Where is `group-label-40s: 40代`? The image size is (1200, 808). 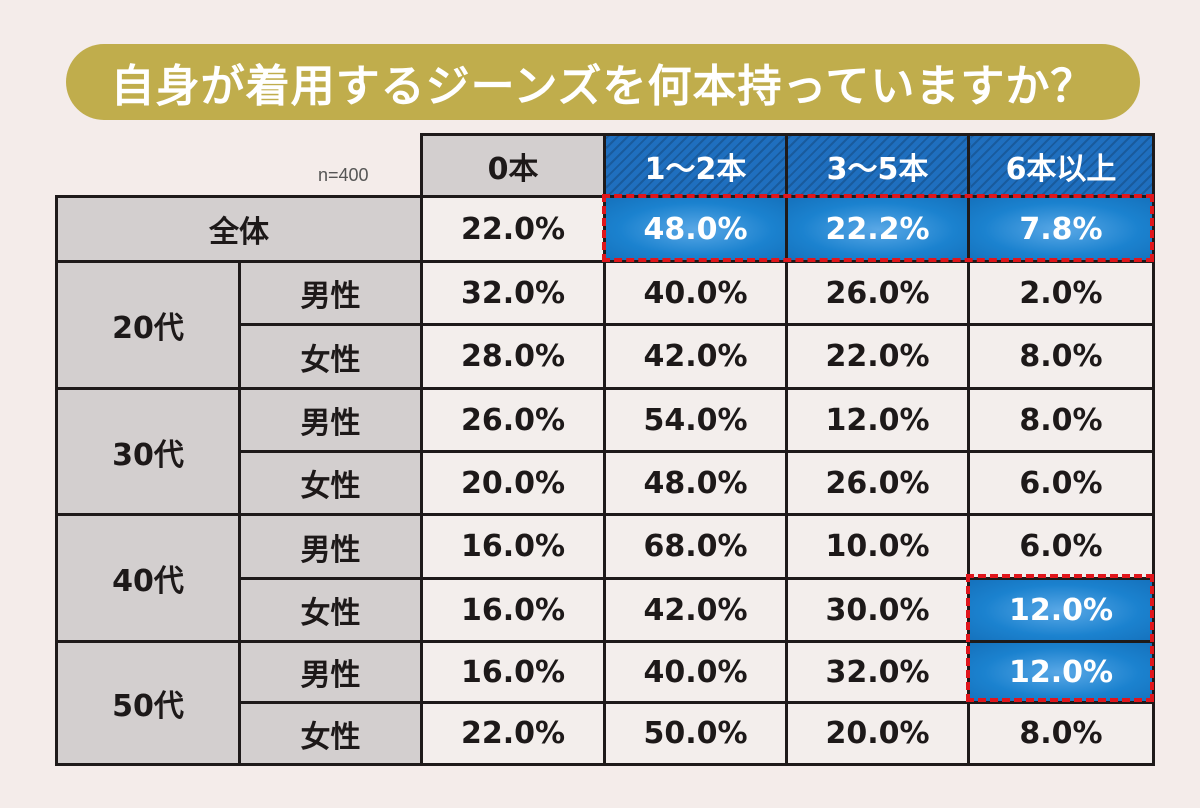 group-label-40s: 40代 is located at coordinates (148, 578).